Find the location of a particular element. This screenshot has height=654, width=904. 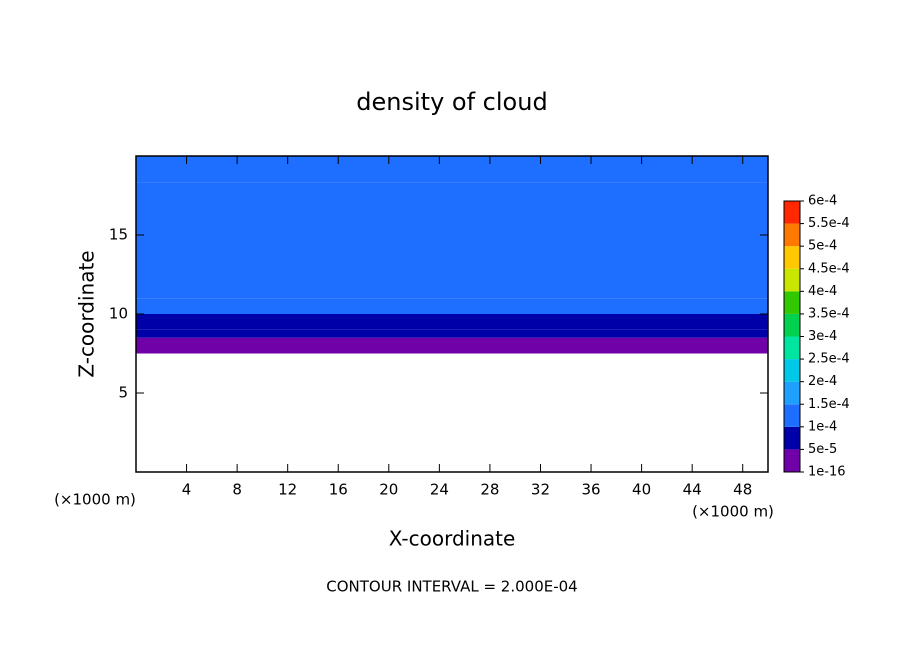

colorbar-label: 2e-4 is located at coordinates (822, 381).